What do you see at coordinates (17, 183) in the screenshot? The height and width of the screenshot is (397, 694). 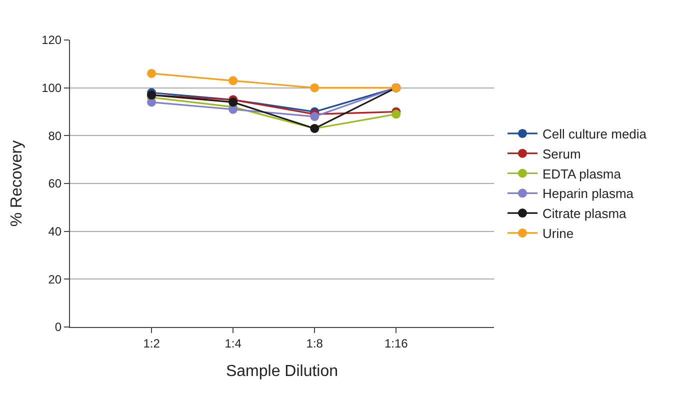 I see `y-axis-title: % Recovery` at bounding box center [17, 183].